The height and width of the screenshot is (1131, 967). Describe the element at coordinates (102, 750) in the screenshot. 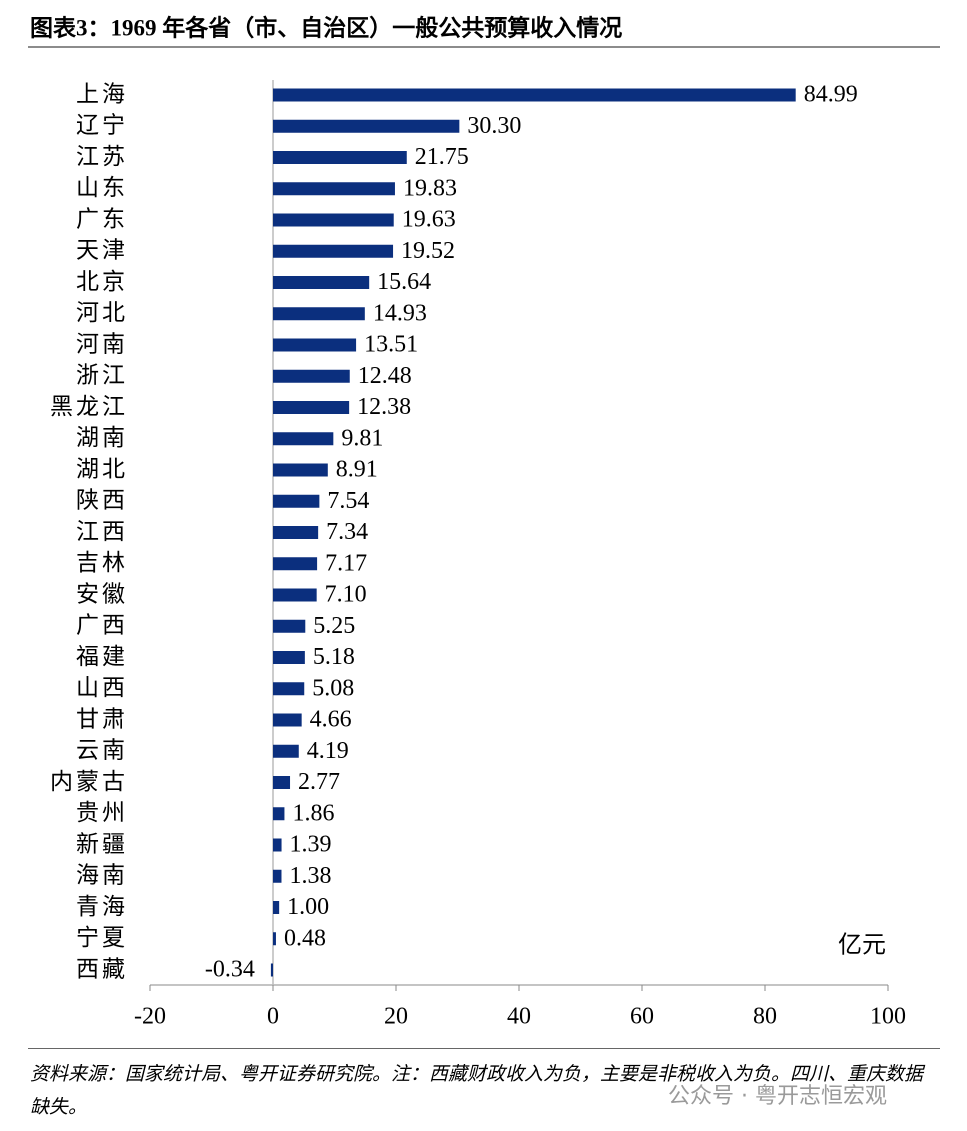

I see `y-tick-label: 云南` at that location.